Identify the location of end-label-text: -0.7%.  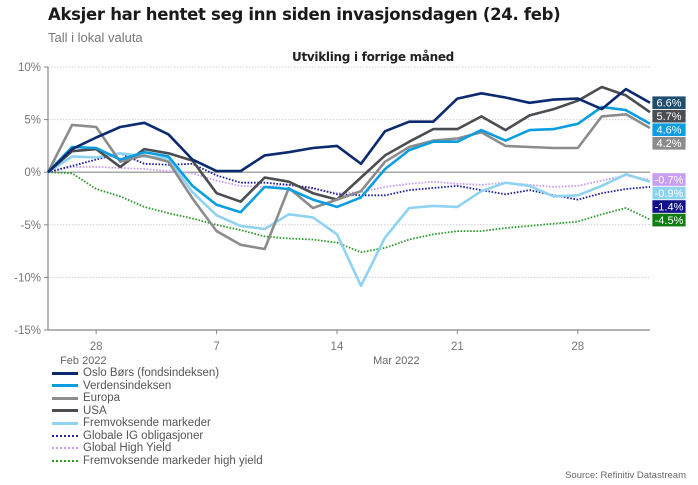
(669, 180).